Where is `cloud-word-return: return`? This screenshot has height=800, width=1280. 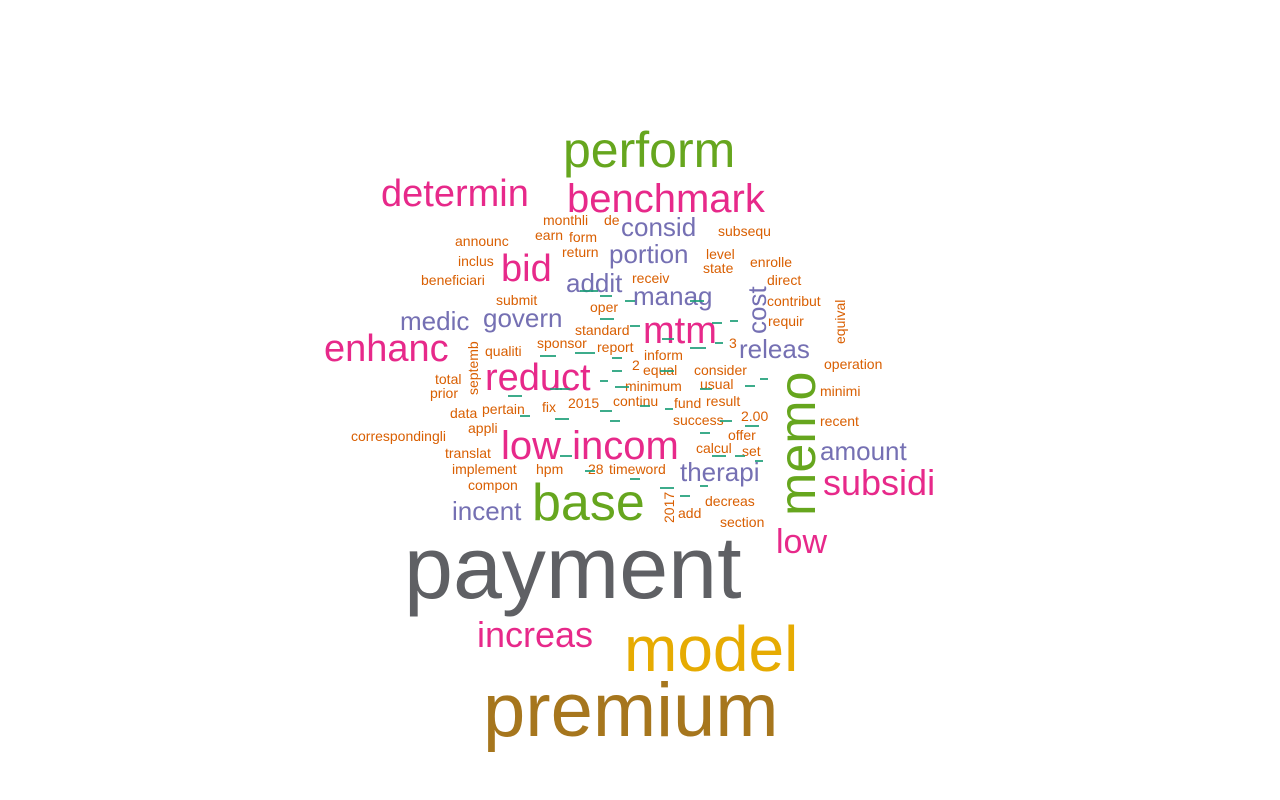 cloud-word-return: return is located at coordinates (580, 252).